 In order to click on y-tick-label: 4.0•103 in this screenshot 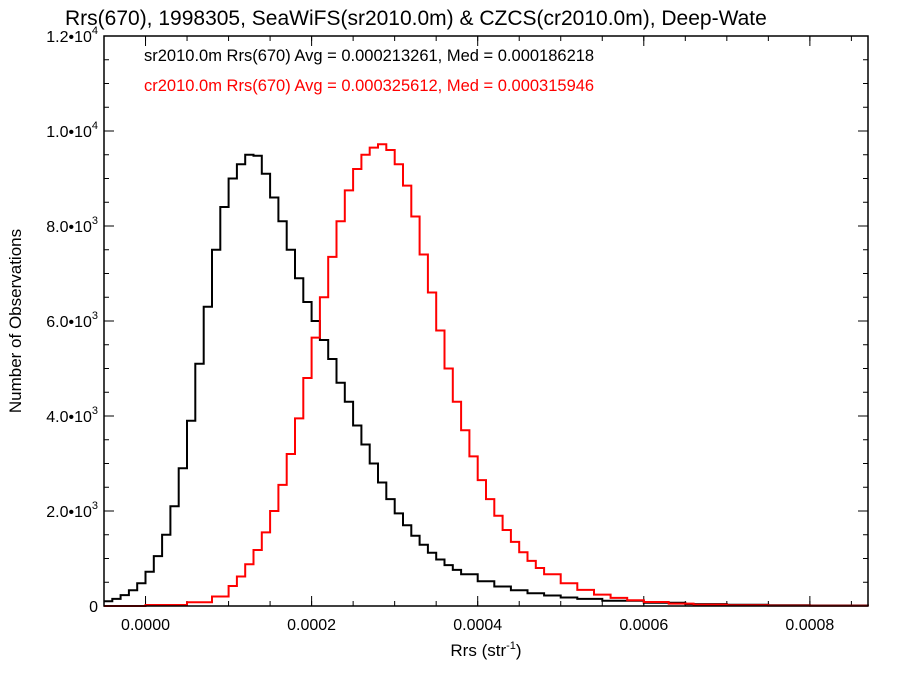, I will do `click(72, 415)`.